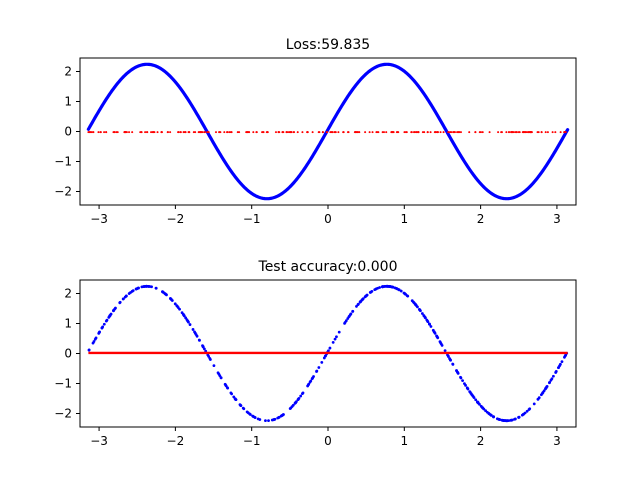  Describe the element at coordinates (328, 441) in the screenshot. I see `x-tick-label: 0` at that location.